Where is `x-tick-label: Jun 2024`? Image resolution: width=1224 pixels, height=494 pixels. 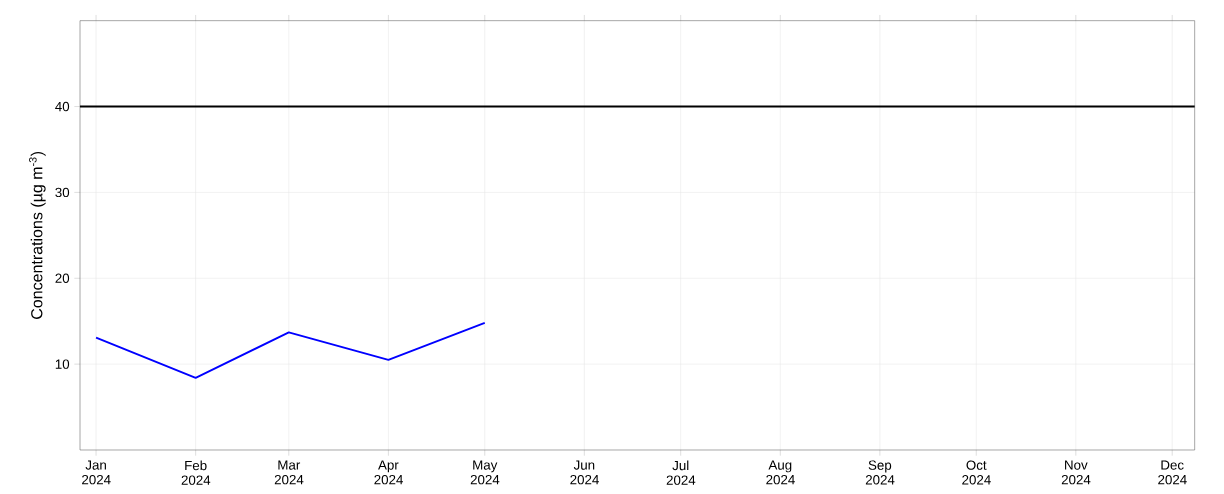
x-tick-label: Jun 2024 is located at coordinates (584, 472).